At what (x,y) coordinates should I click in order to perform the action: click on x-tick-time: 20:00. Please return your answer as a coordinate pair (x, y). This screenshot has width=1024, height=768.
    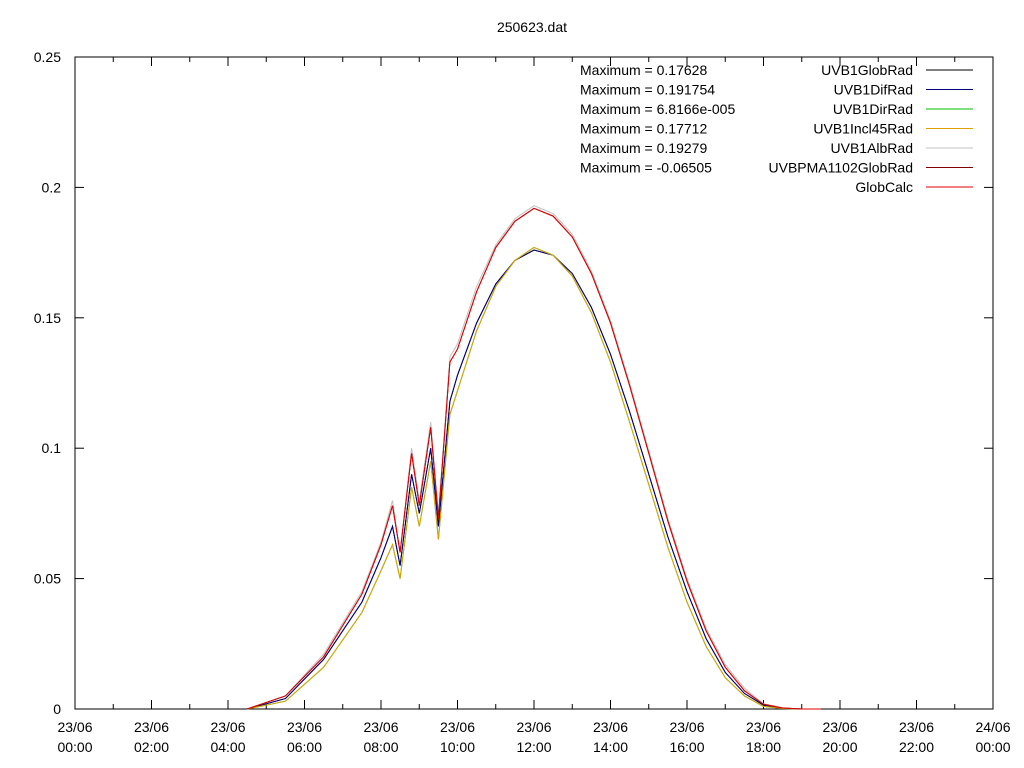
    Looking at the image, I should click on (839, 747).